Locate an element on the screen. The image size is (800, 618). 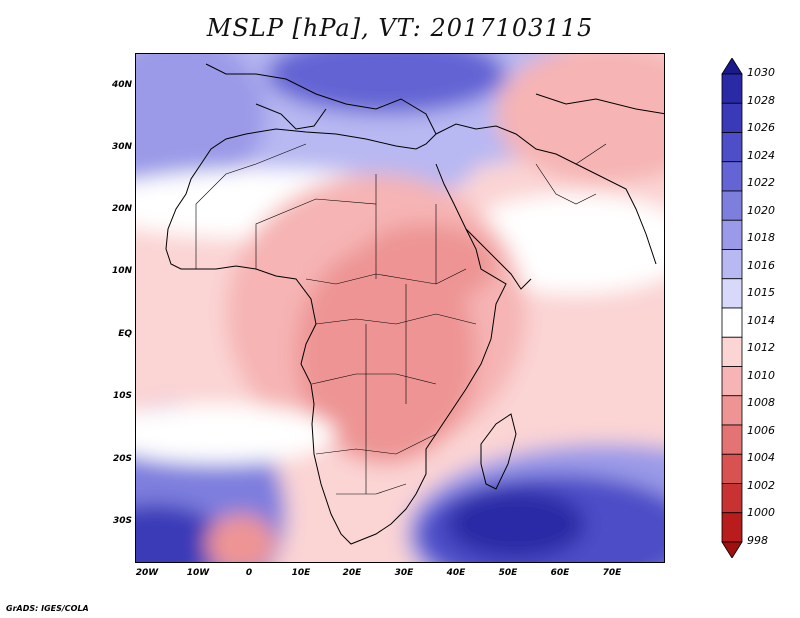
colorbar-label: 1006 is located at coordinates (761, 430).